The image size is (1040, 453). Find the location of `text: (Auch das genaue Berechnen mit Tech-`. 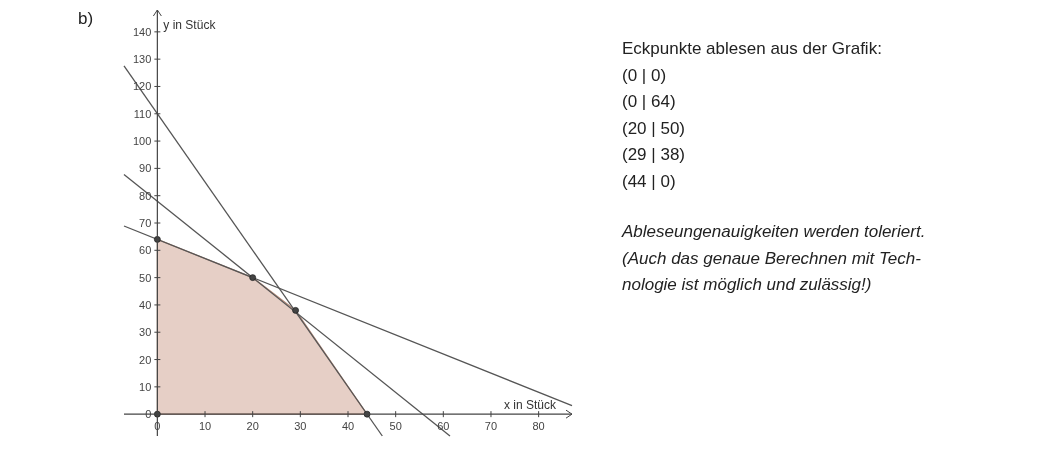

text: (Auch das genaue Berechnen mit Tech- is located at coordinates (772, 258).